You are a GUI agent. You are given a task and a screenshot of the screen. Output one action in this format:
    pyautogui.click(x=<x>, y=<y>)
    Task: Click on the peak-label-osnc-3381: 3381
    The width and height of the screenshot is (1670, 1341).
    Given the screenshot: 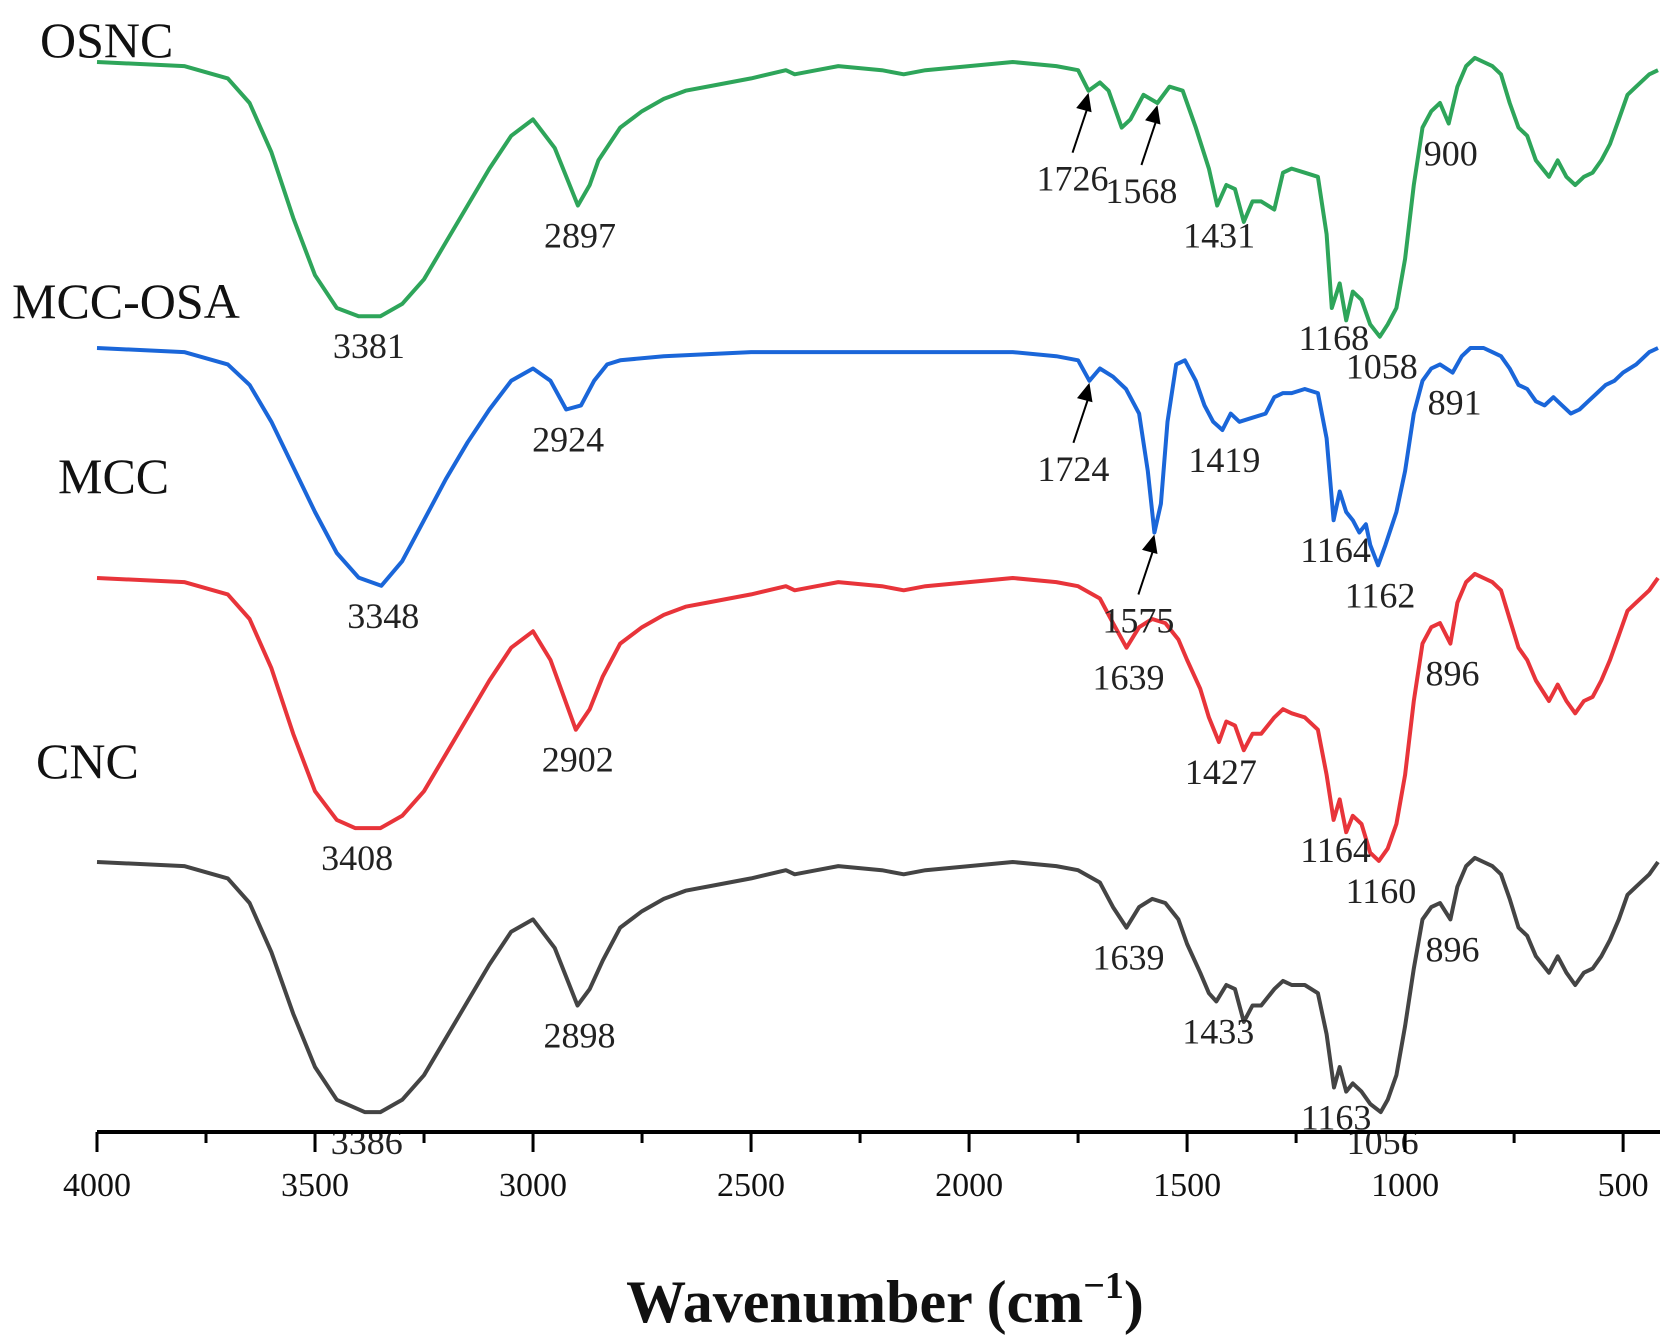 What is the action you would take?
    pyautogui.click(x=369, y=346)
    